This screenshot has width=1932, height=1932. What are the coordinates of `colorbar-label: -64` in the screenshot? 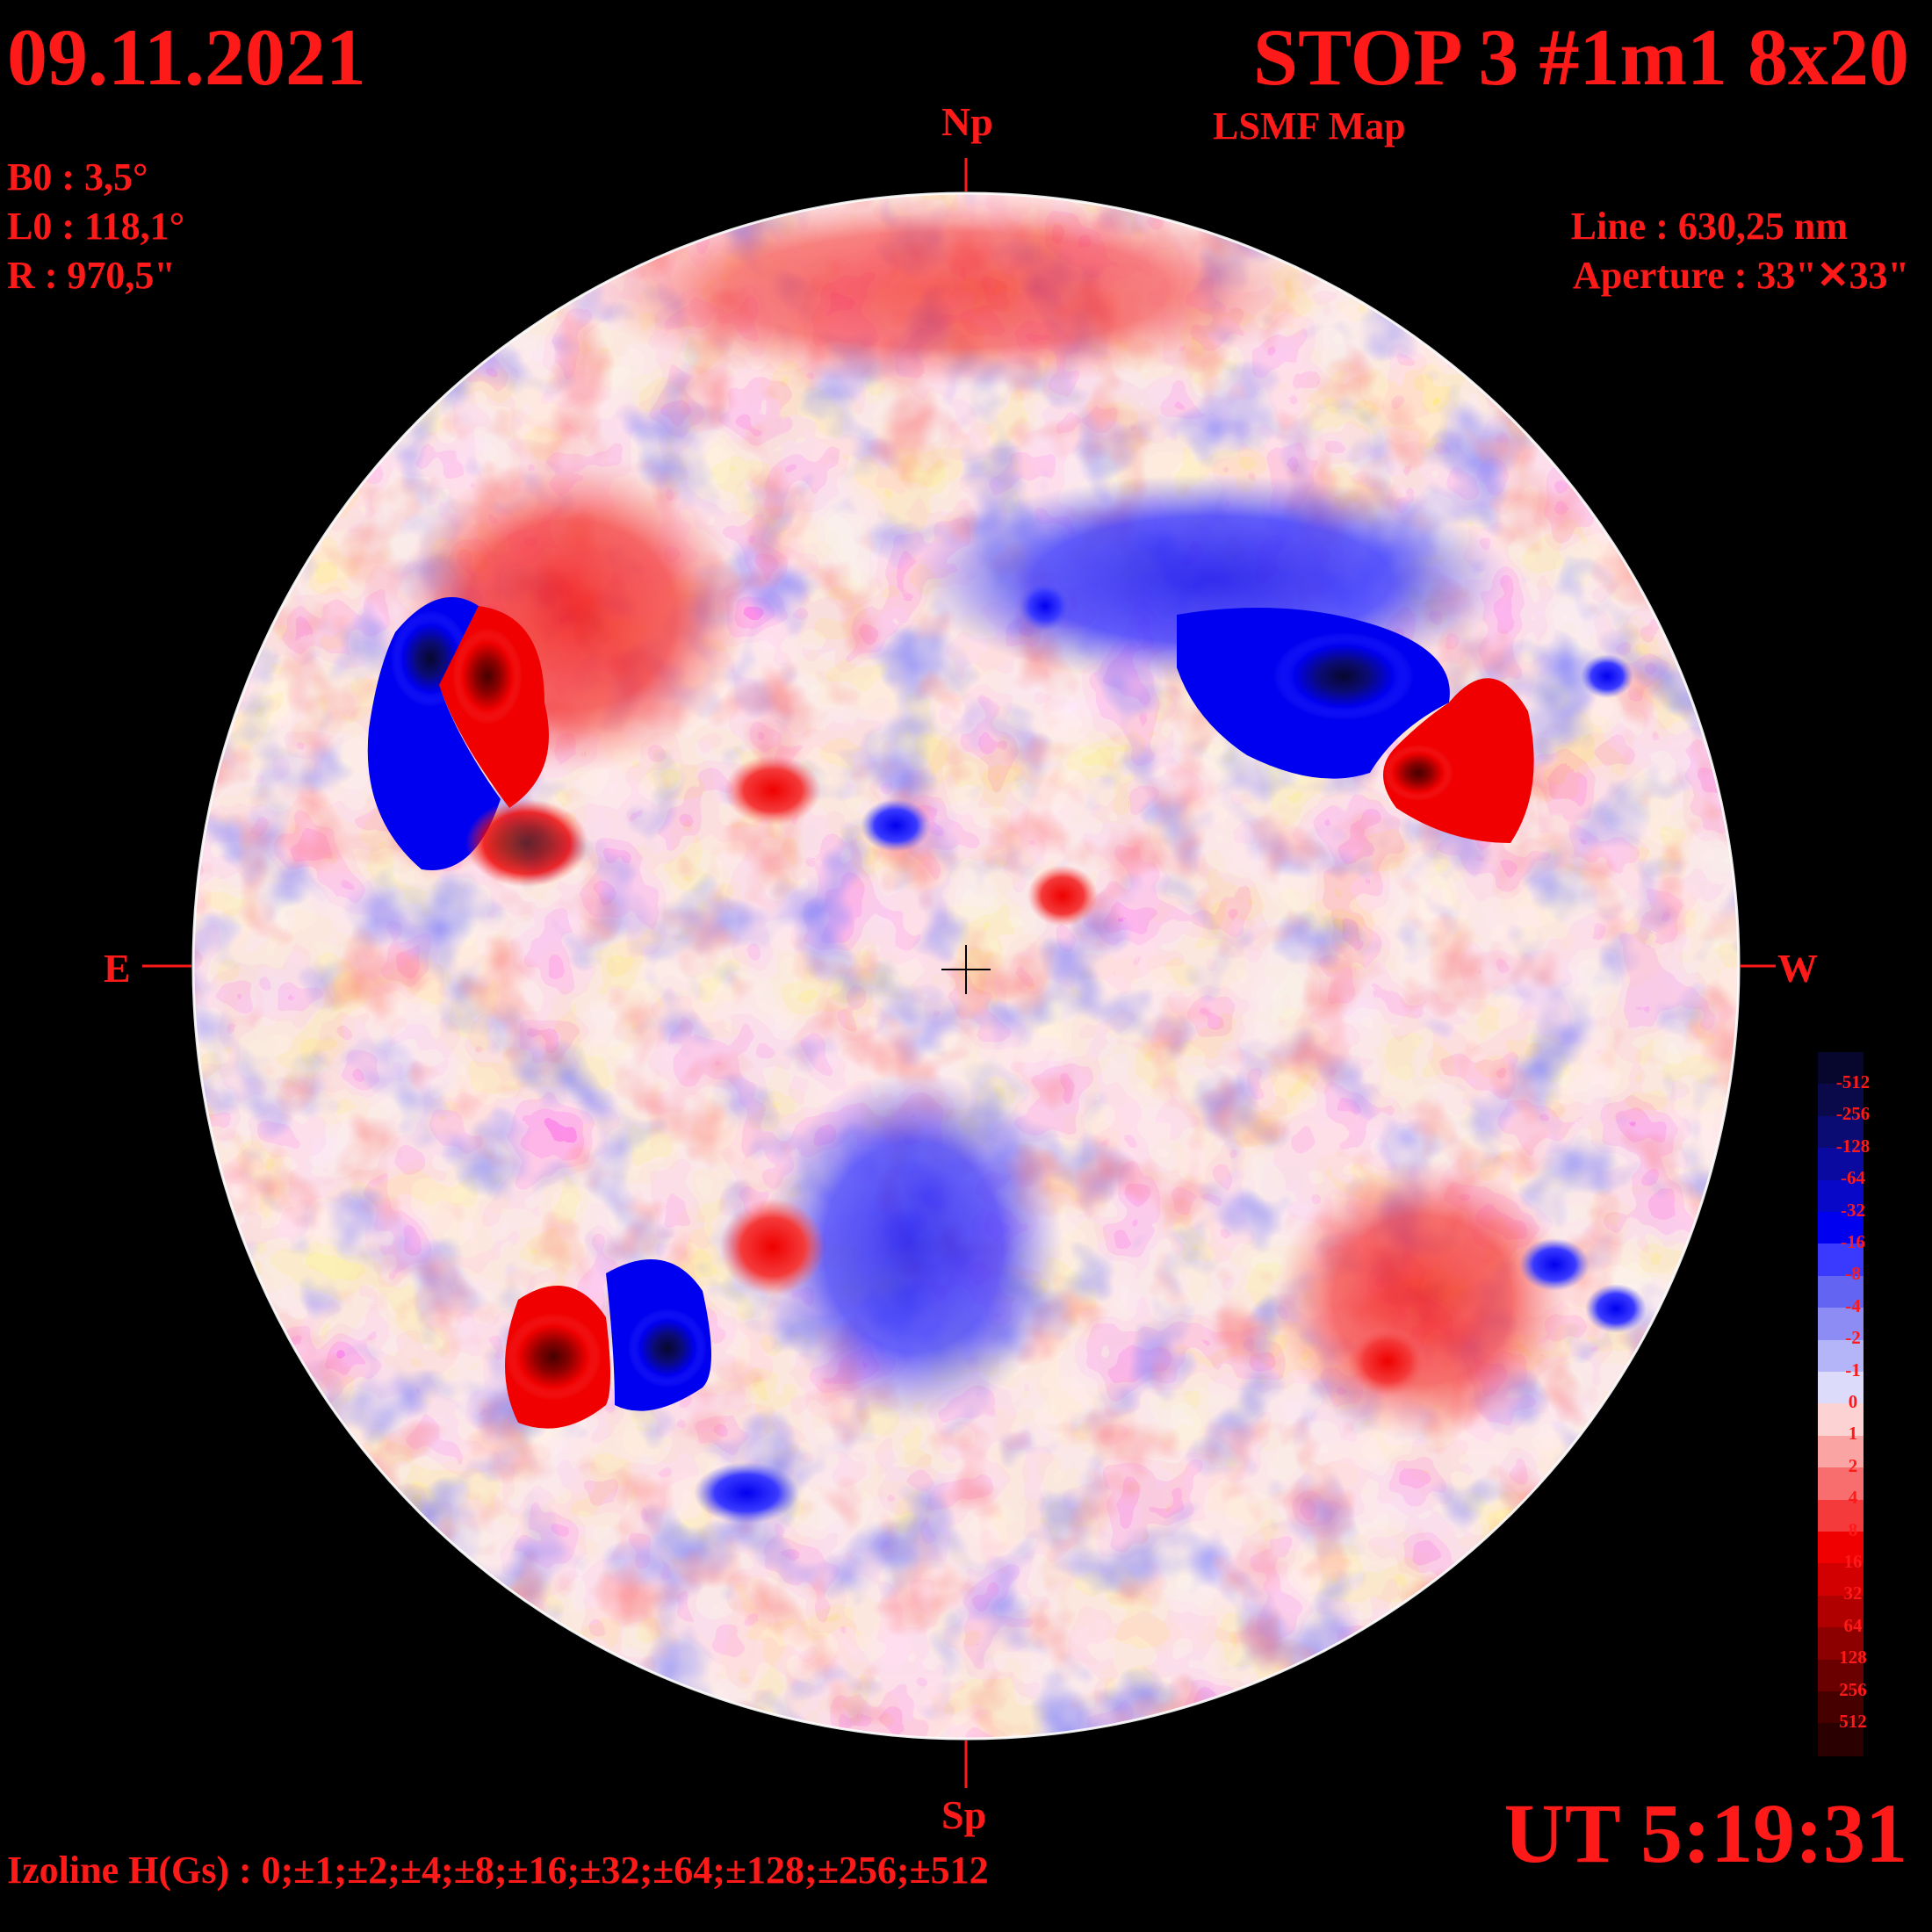 It's located at (1853, 1178).